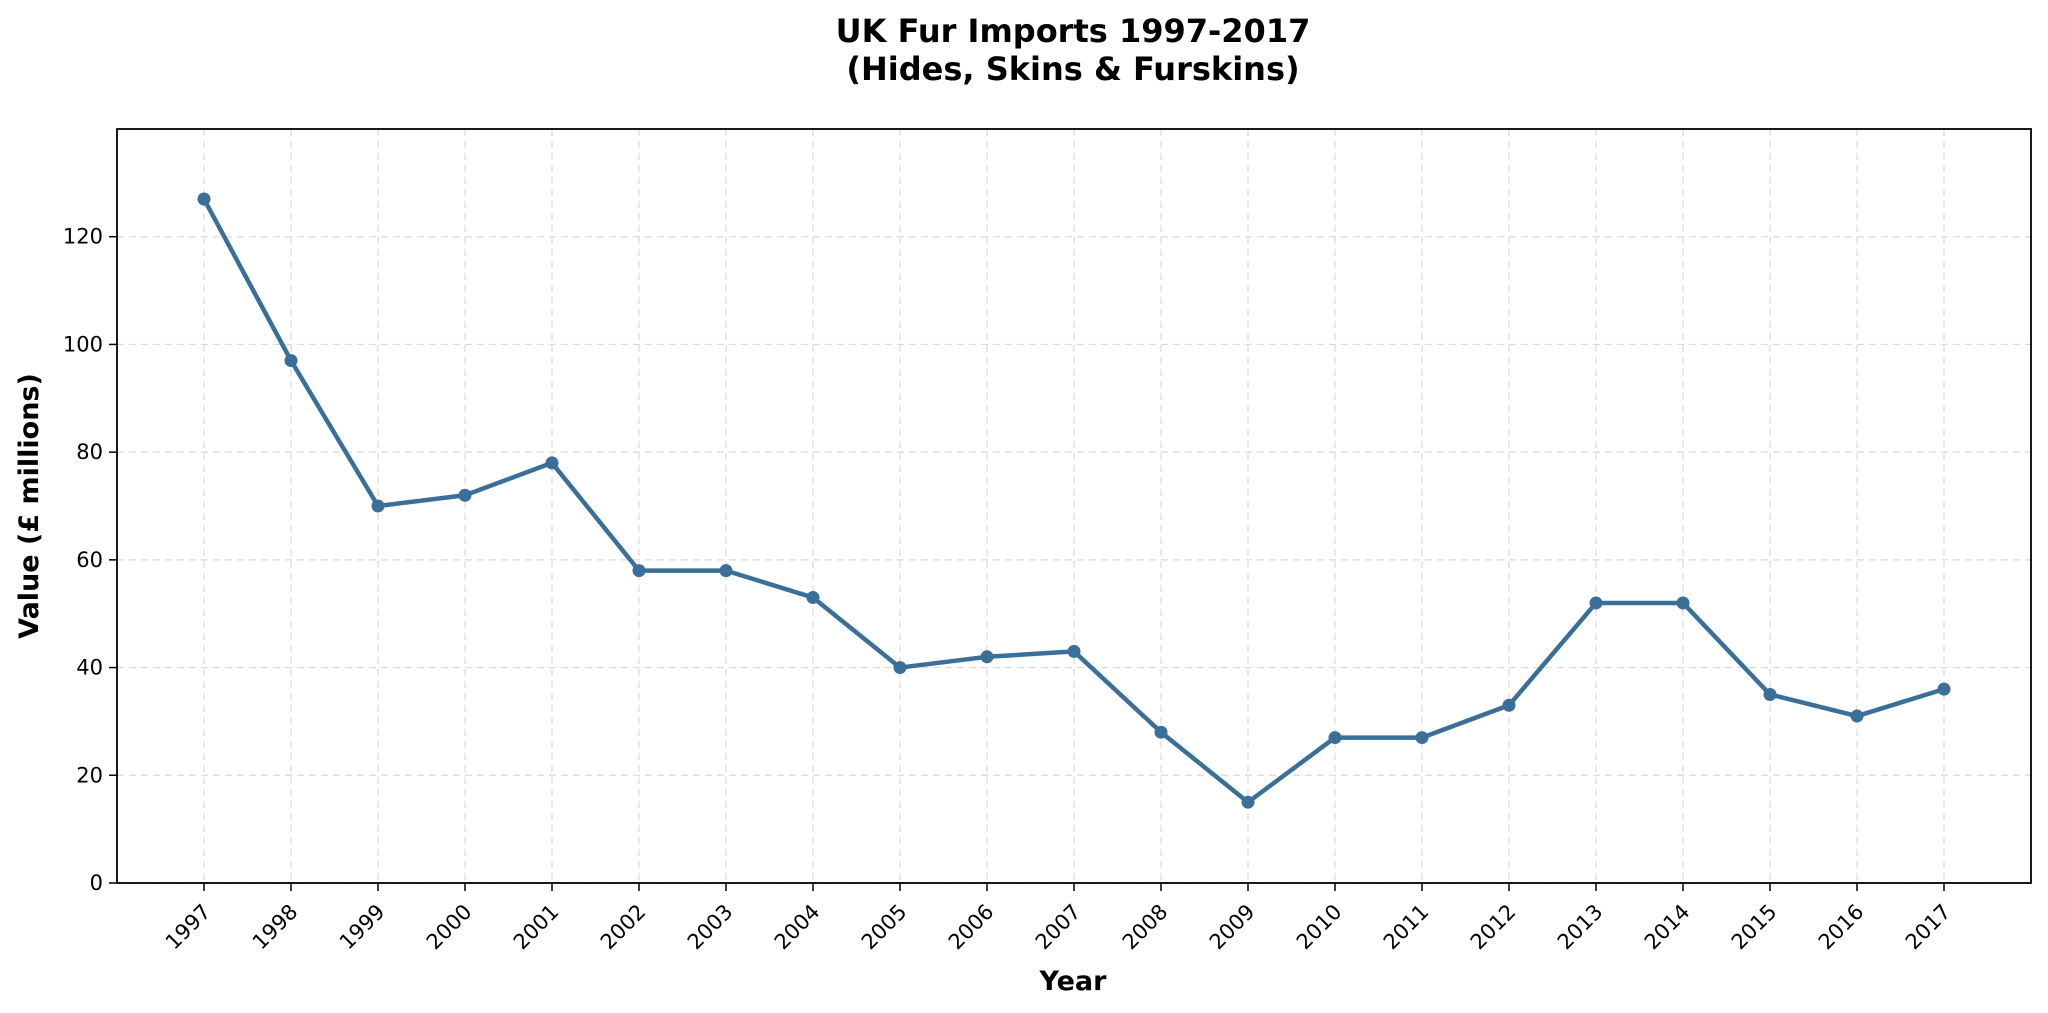 The width and height of the screenshot is (2048, 1013). Describe the element at coordinates (1754, 927) in the screenshot. I see `x-tick-label: 2015` at that location.